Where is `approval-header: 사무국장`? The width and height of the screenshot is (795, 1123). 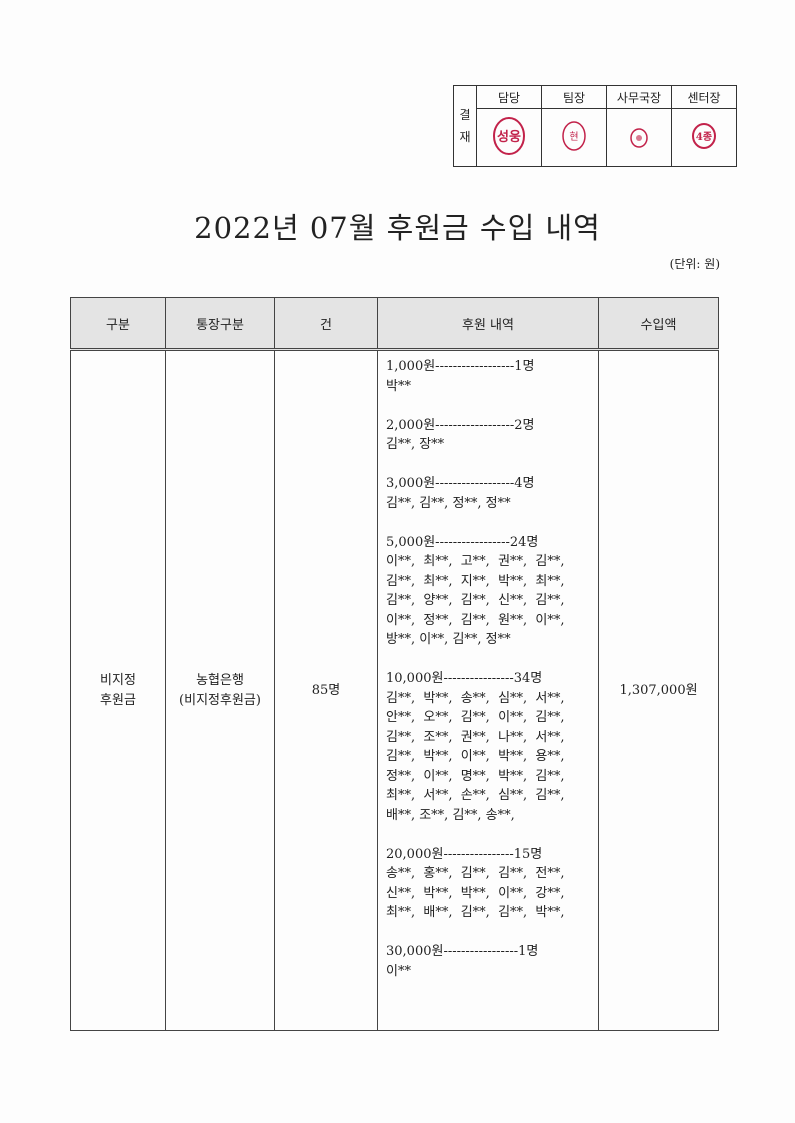
approval-header: 사무국장 is located at coordinates (639, 97).